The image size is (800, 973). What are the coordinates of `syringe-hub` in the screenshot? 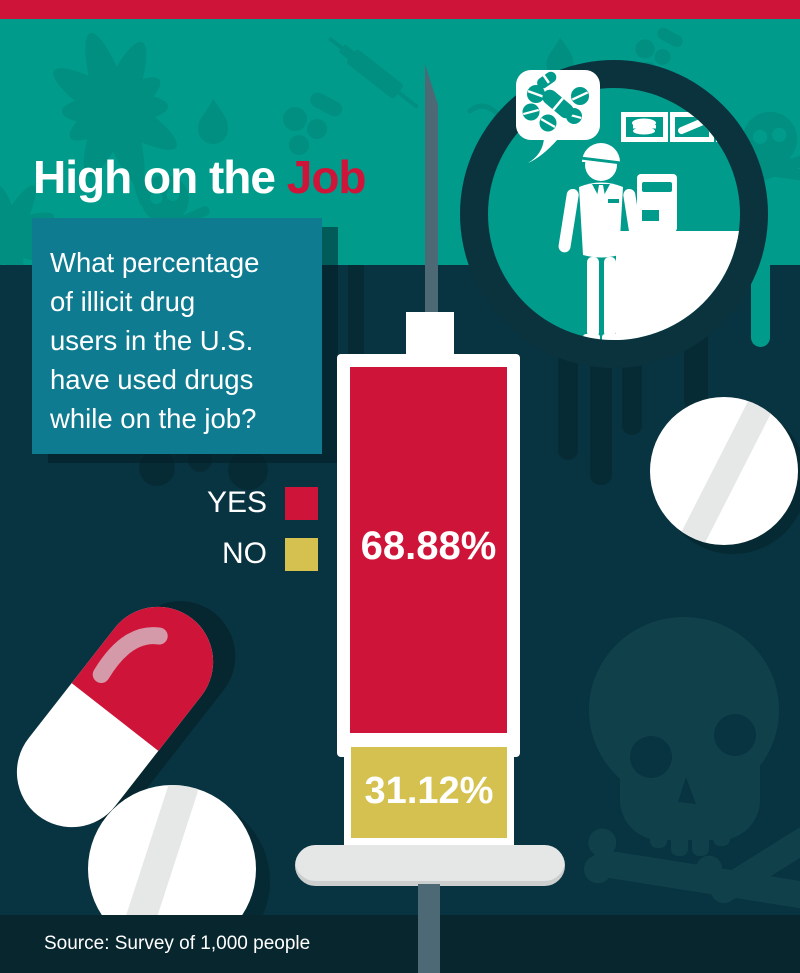 It's located at (430, 334).